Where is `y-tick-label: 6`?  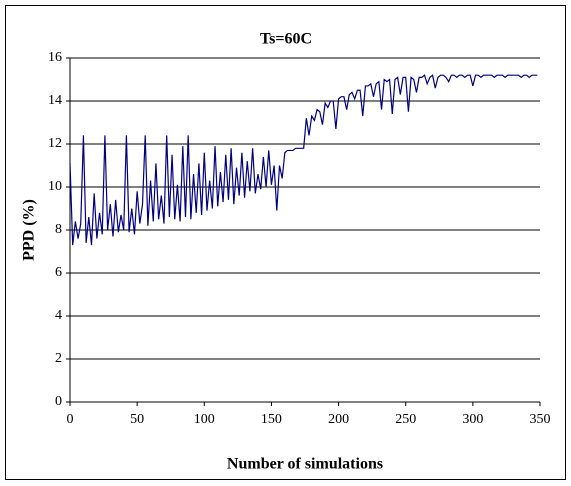 y-tick-label: 6 is located at coordinates (58, 272).